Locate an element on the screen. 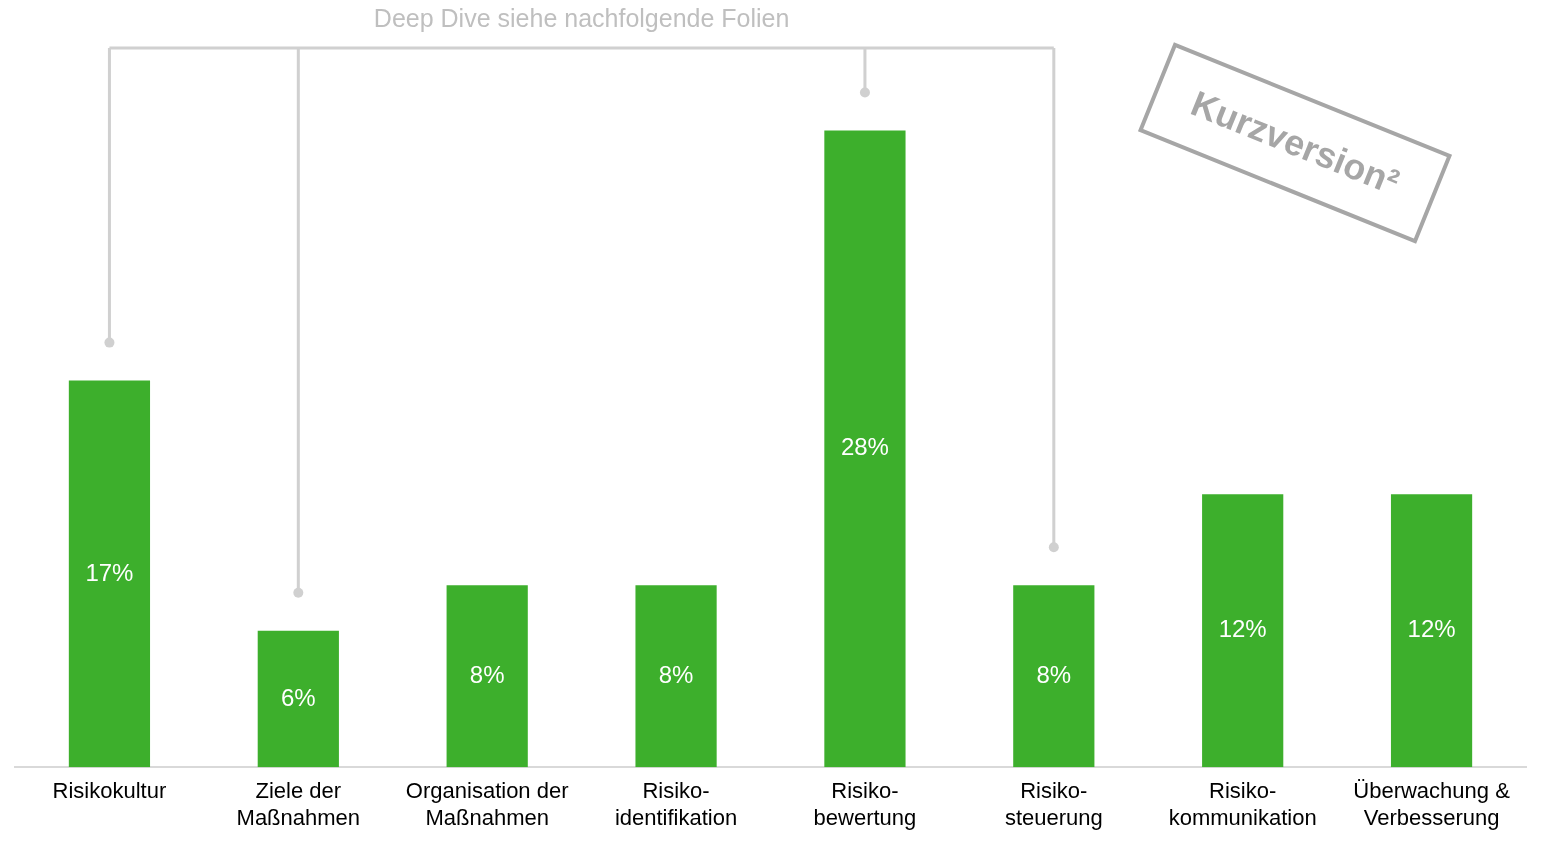 This screenshot has height=844, width=1544. x-tick-label: Organisation der Maßnahmen is located at coordinates (487, 804).